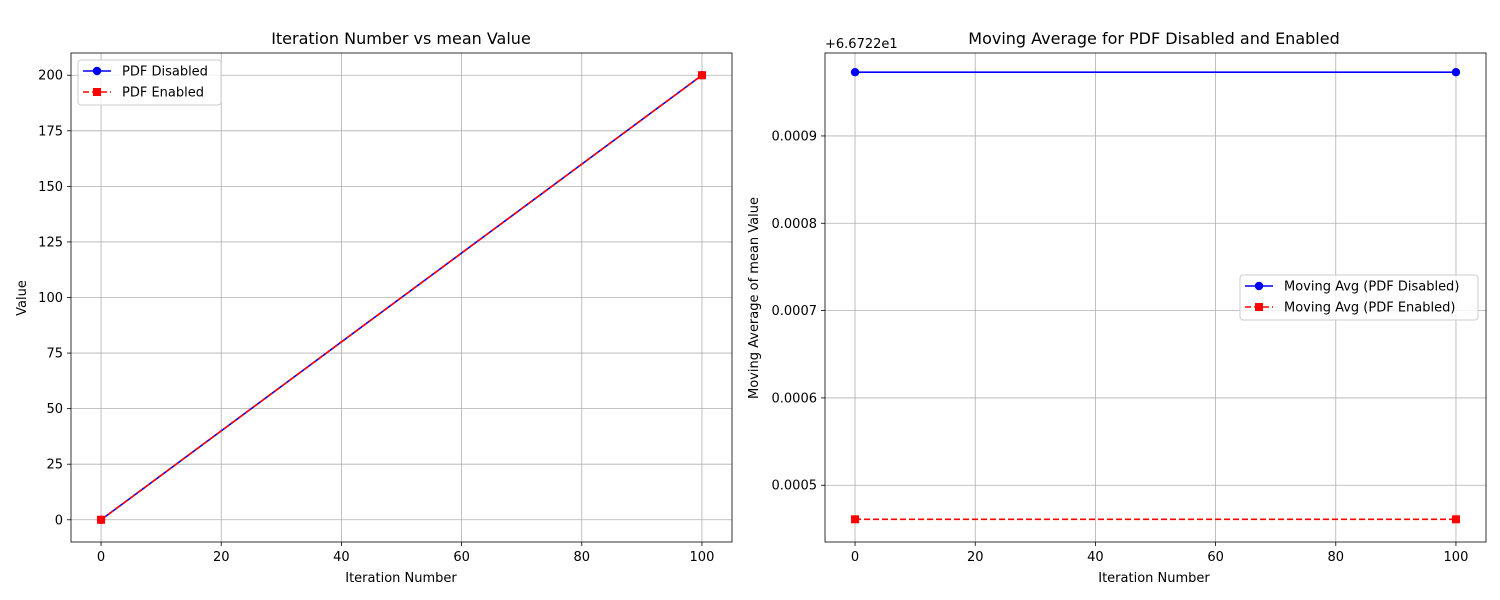 The height and width of the screenshot is (600, 1500). I want to click on y-tick-label: 25, so click(54, 465).